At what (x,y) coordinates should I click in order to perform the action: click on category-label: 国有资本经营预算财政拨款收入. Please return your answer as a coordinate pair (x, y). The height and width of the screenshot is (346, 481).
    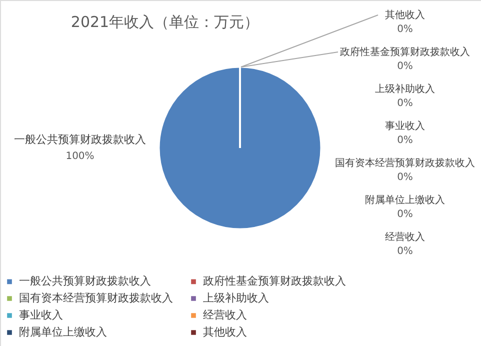
    Looking at the image, I should click on (405, 163).